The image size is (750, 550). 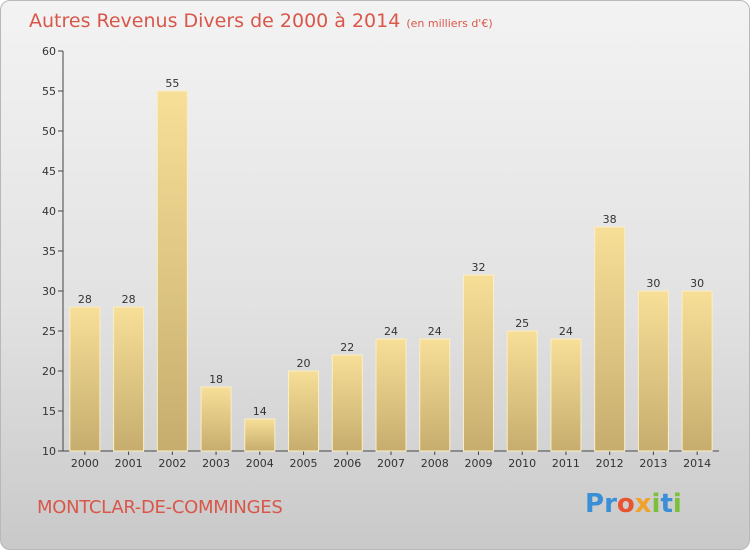 What do you see at coordinates (172, 83) in the screenshot?
I see `value-label: 55` at bounding box center [172, 83].